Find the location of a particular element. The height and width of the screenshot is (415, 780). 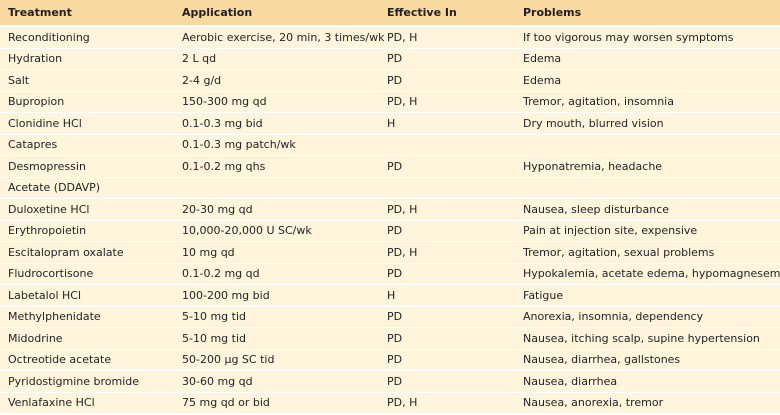

table-cell: Fludrocortisone is located at coordinates (87, 273).